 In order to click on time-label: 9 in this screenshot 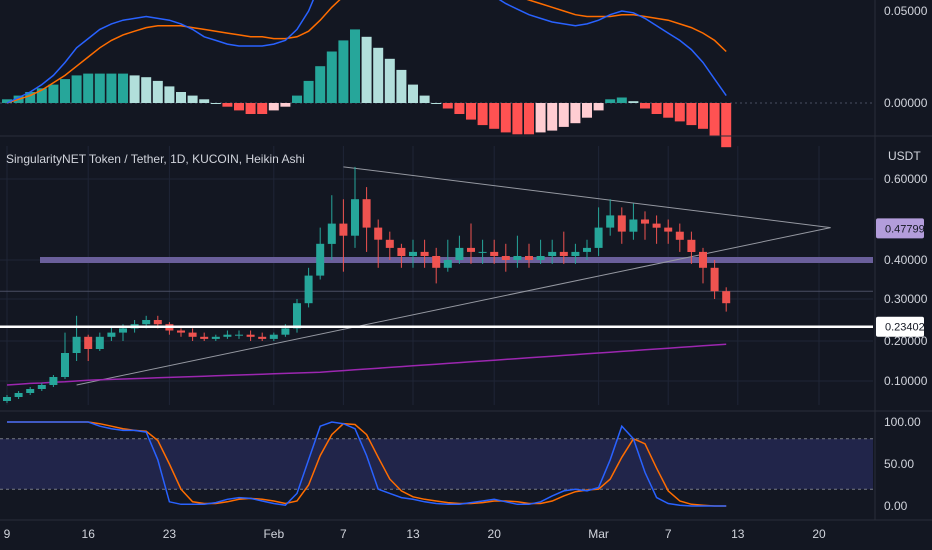, I will do `click(7, 534)`.